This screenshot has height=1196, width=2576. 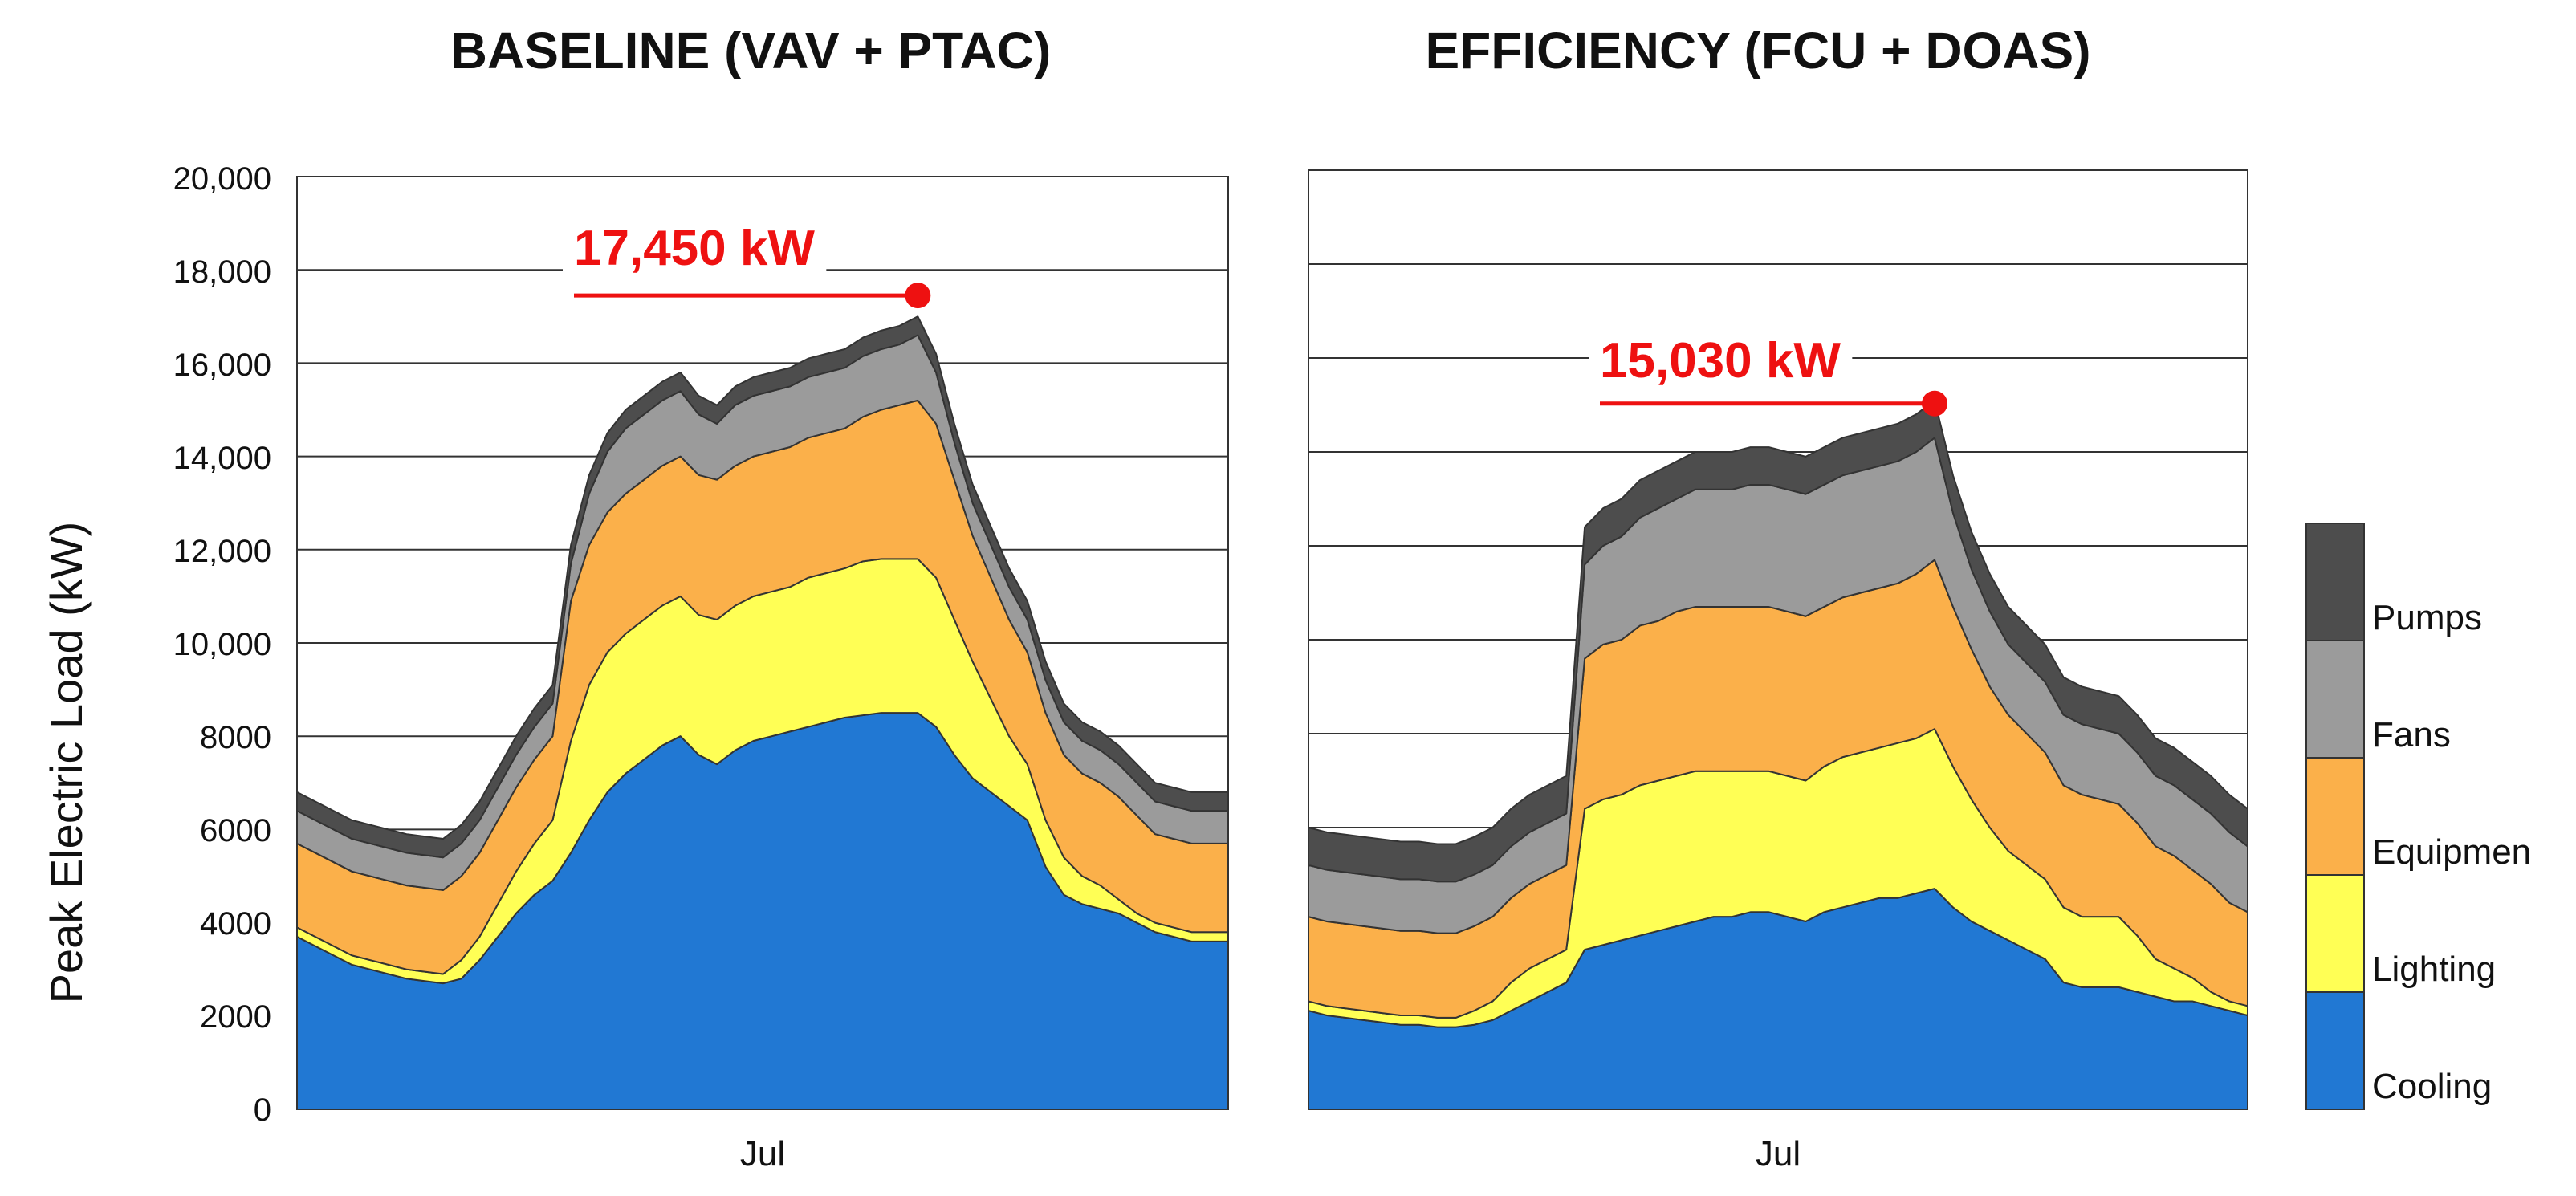 I want to click on legend-swatch-fans, so click(x=2335, y=699).